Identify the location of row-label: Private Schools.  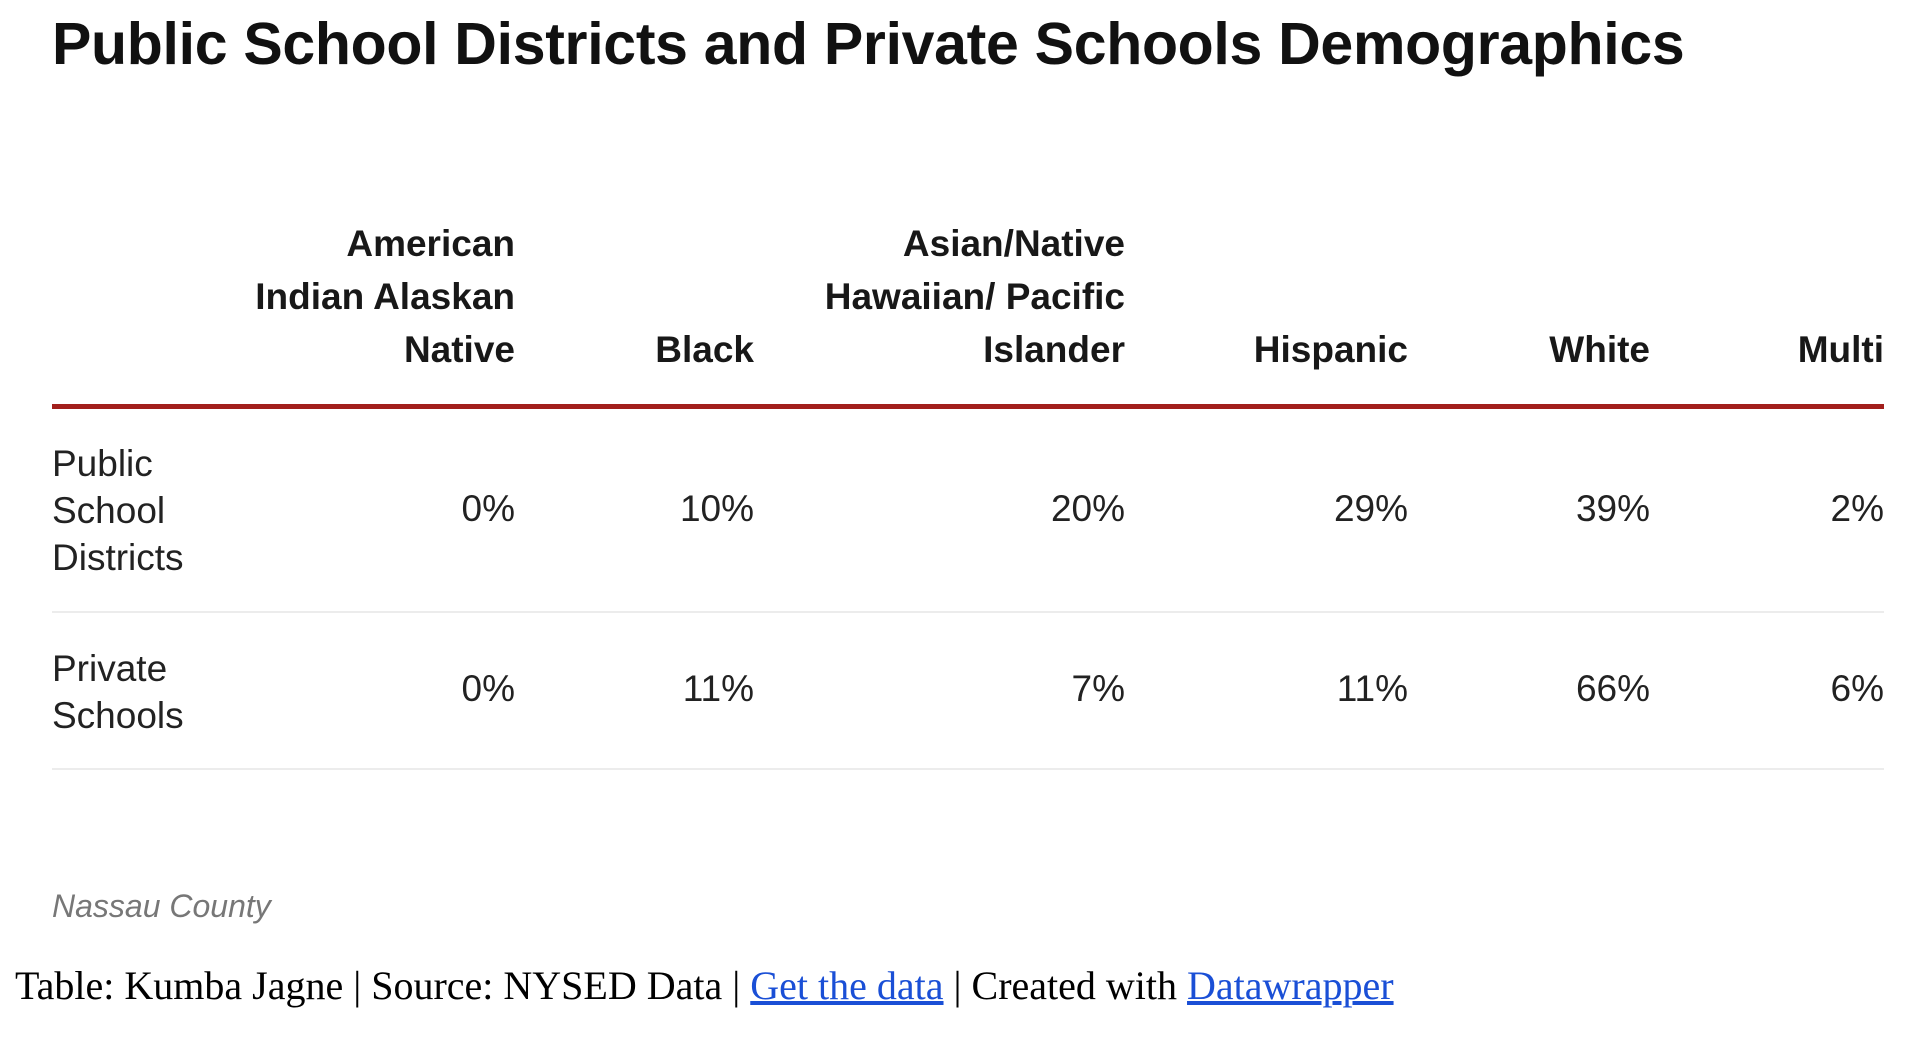
(118, 692).